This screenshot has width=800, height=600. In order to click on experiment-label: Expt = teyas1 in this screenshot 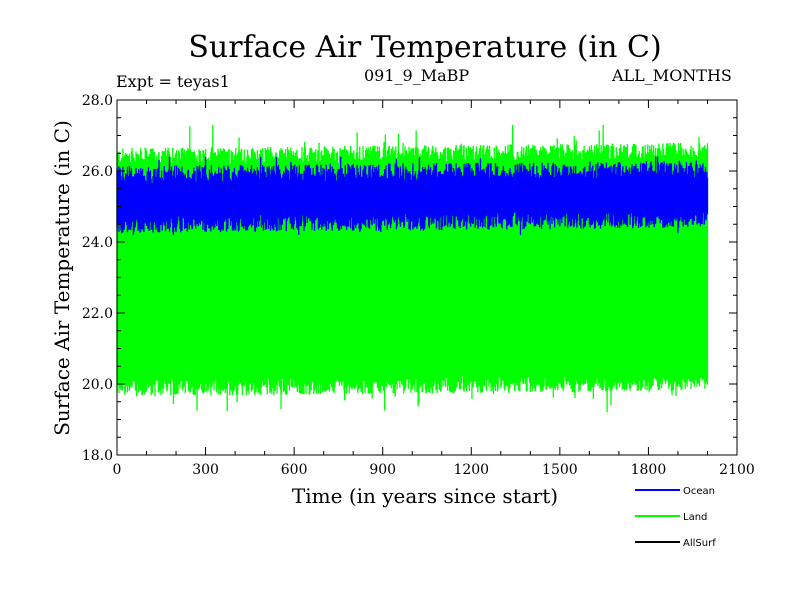, I will do `click(173, 81)`.